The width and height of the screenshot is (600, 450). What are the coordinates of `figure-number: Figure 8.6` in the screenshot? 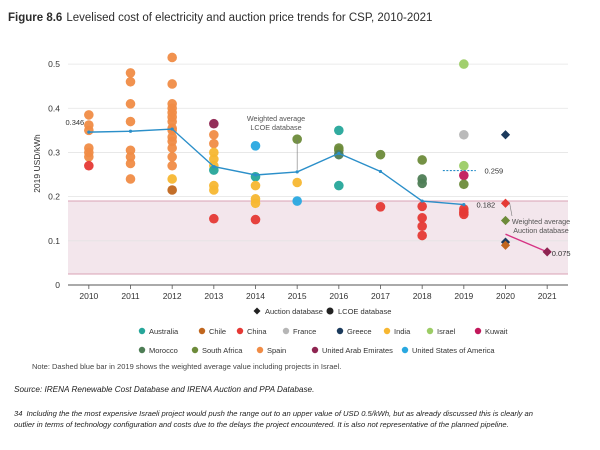 It's located at (35, 18).